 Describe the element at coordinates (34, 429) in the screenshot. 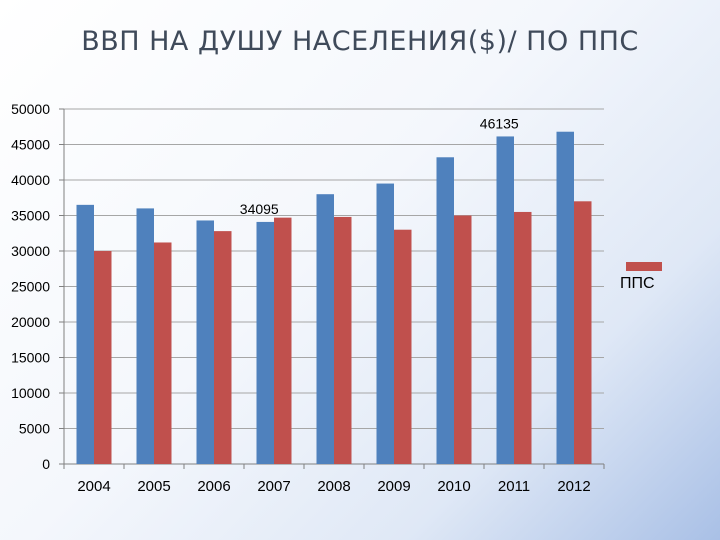

I see `y-tick-label: 5000` at that location.